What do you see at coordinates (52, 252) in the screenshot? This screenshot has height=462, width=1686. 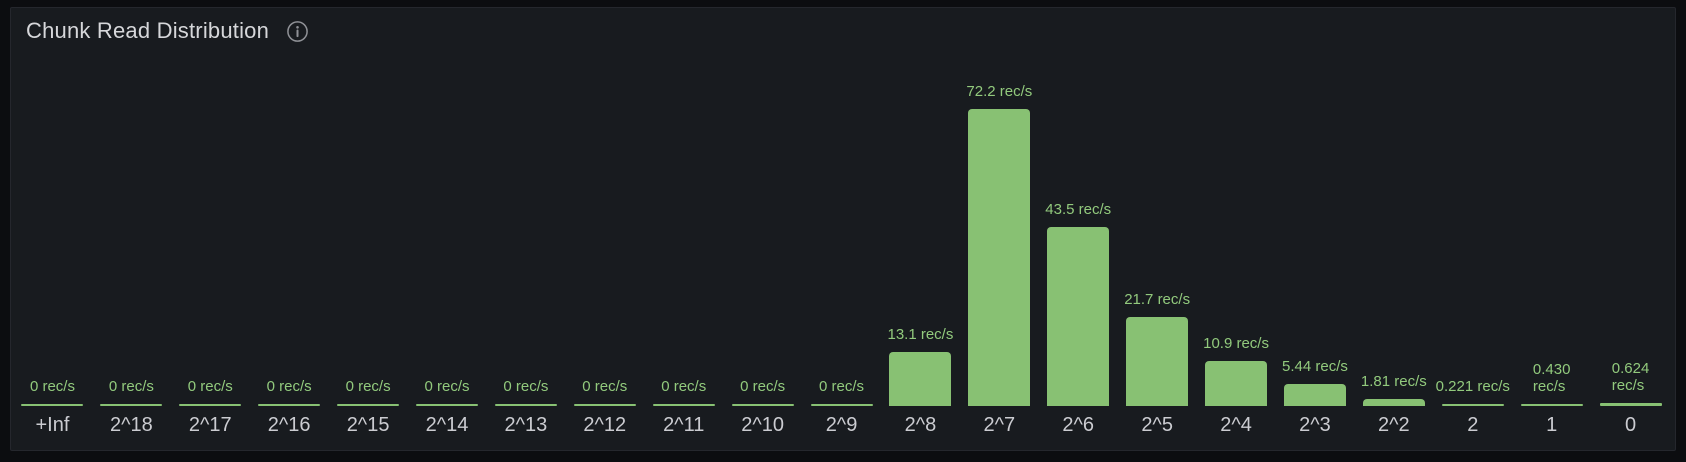 I see `histogram-bucket: 0 rec/s +Inf` at bounding box center [52, 252].